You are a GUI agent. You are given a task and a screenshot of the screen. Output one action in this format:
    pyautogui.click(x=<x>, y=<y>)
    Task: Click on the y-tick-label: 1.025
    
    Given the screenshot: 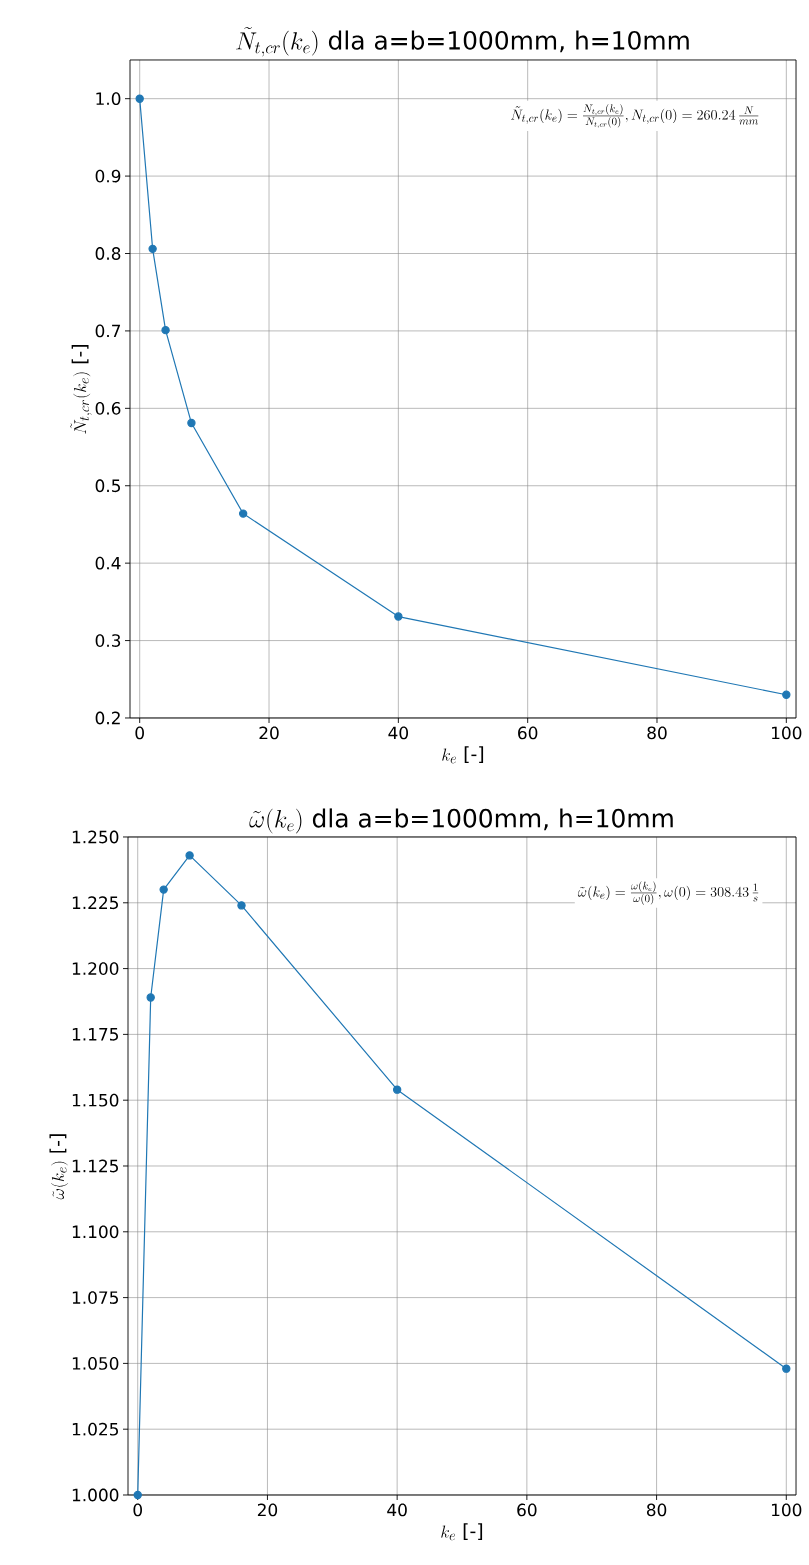 What is the action you would take?
    pyautogui.click(x=95, y=1429)
    